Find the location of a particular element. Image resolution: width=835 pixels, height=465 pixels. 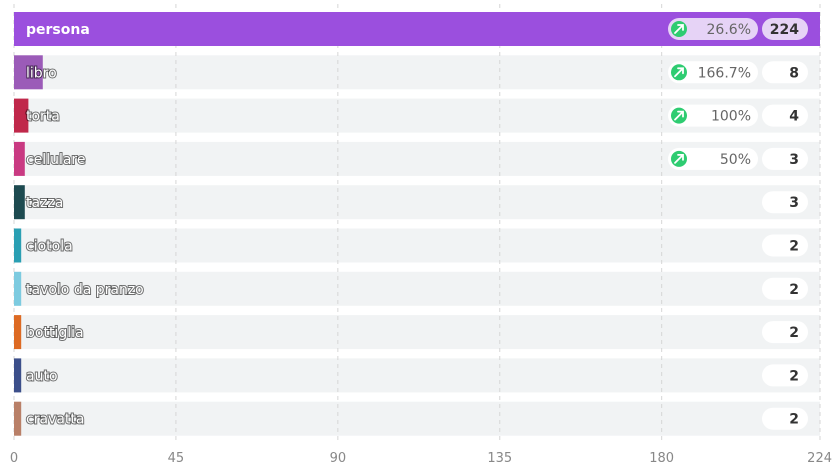

category-label: auto is located at coordinates (42, 376).